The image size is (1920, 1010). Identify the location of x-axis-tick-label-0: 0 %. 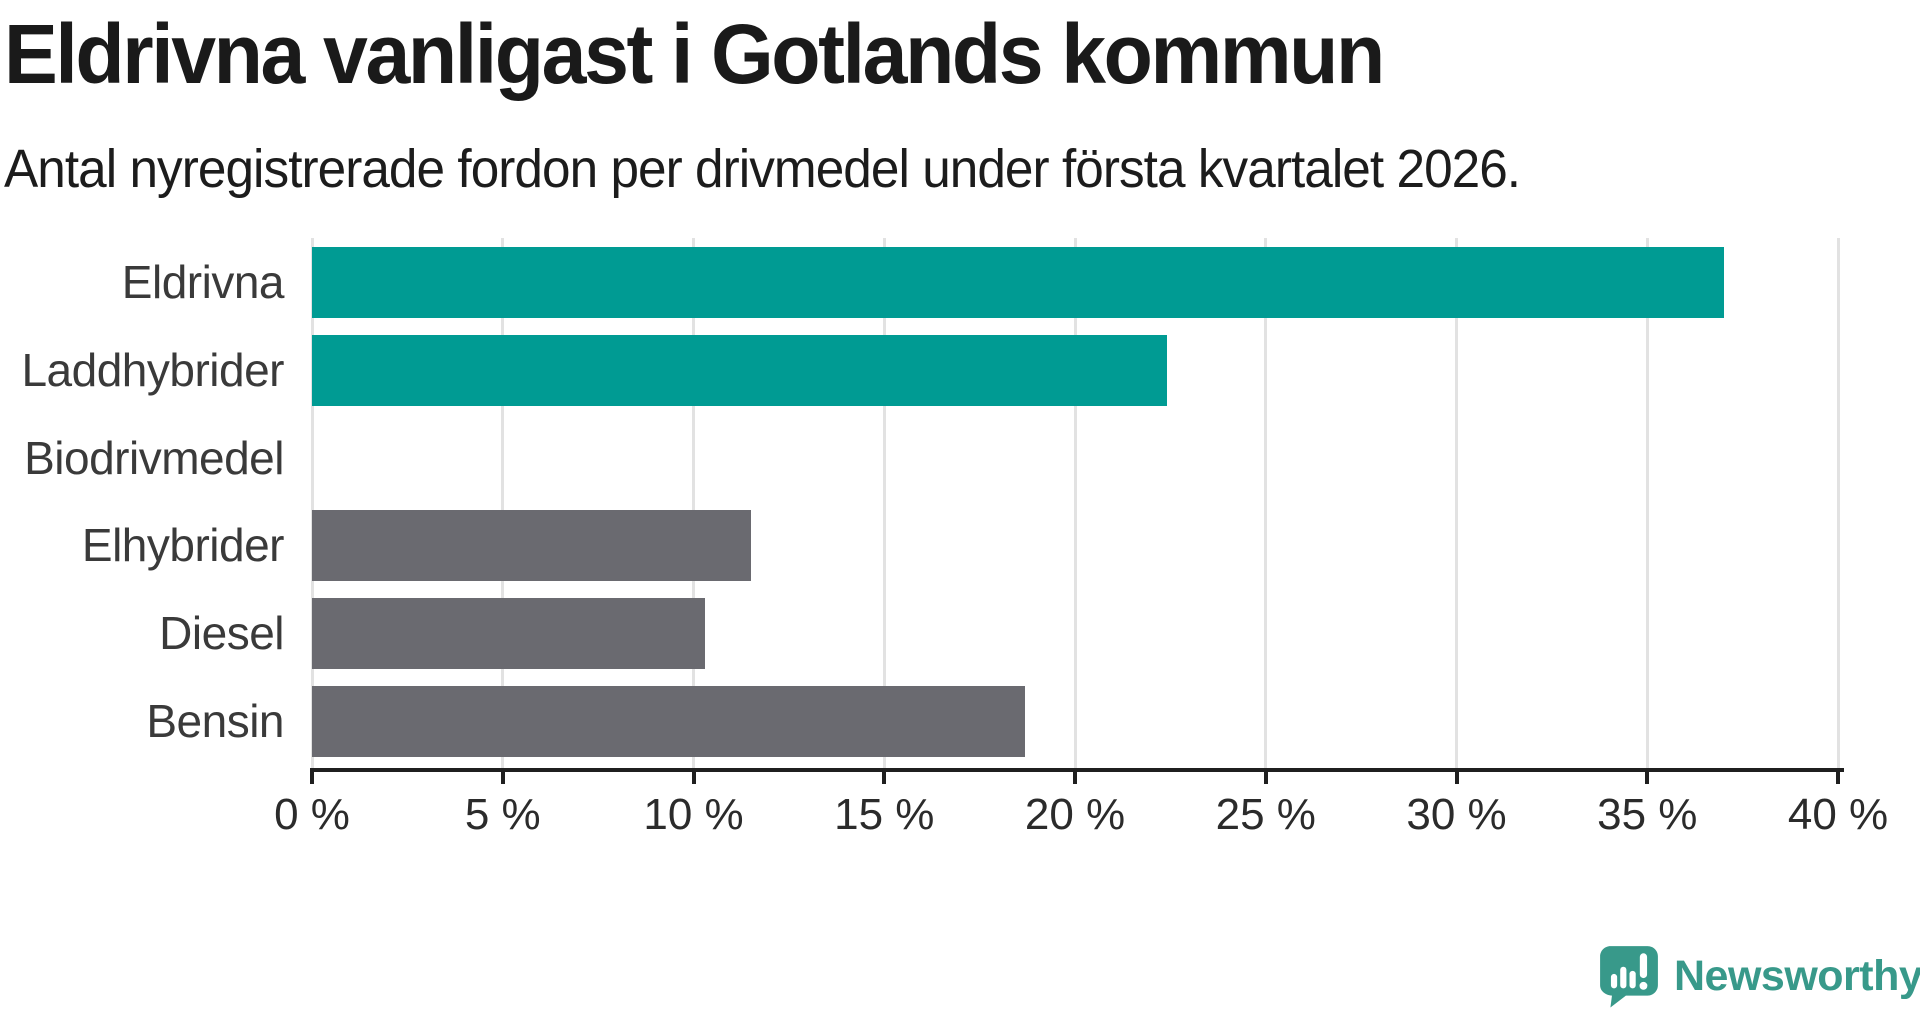
(312, 814).